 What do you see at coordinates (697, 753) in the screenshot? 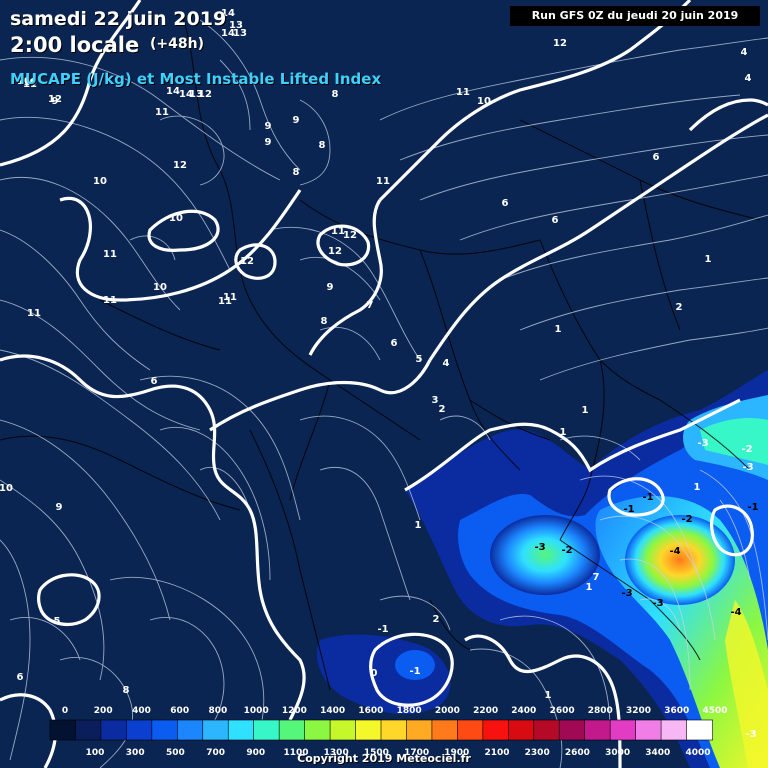
I see `colorbar-bottom-label: 4000` at bounding box center [697, 753].